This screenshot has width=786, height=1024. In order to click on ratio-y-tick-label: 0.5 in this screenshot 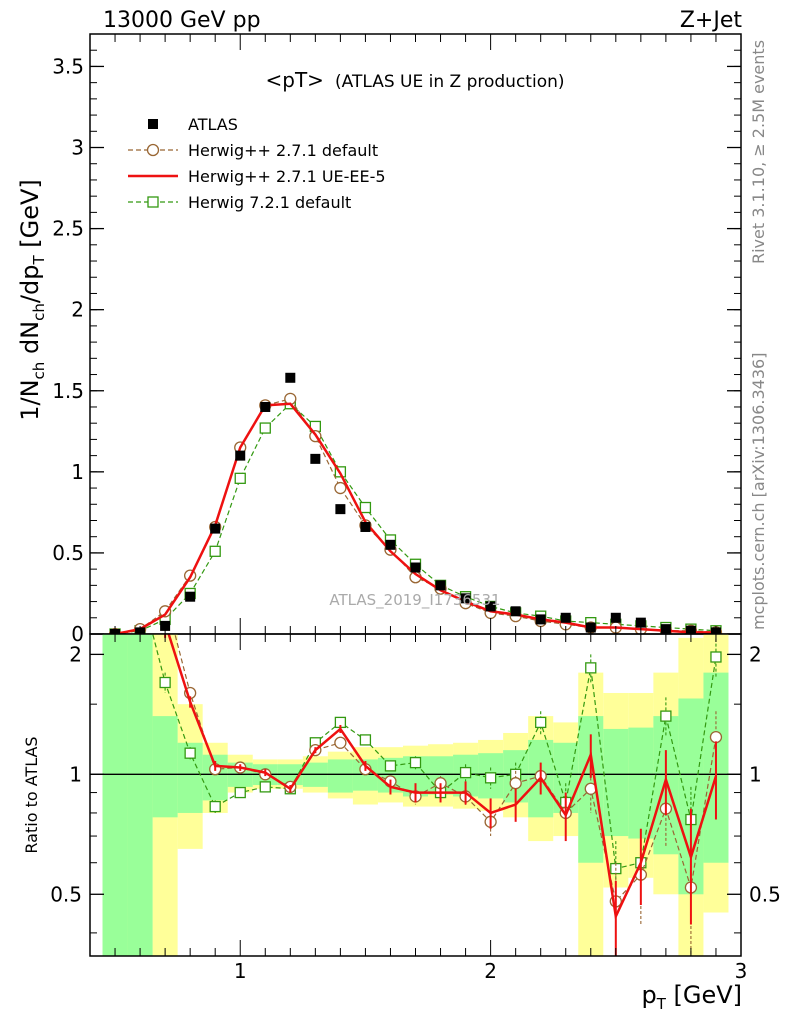, I will do `click(66, 894)`.